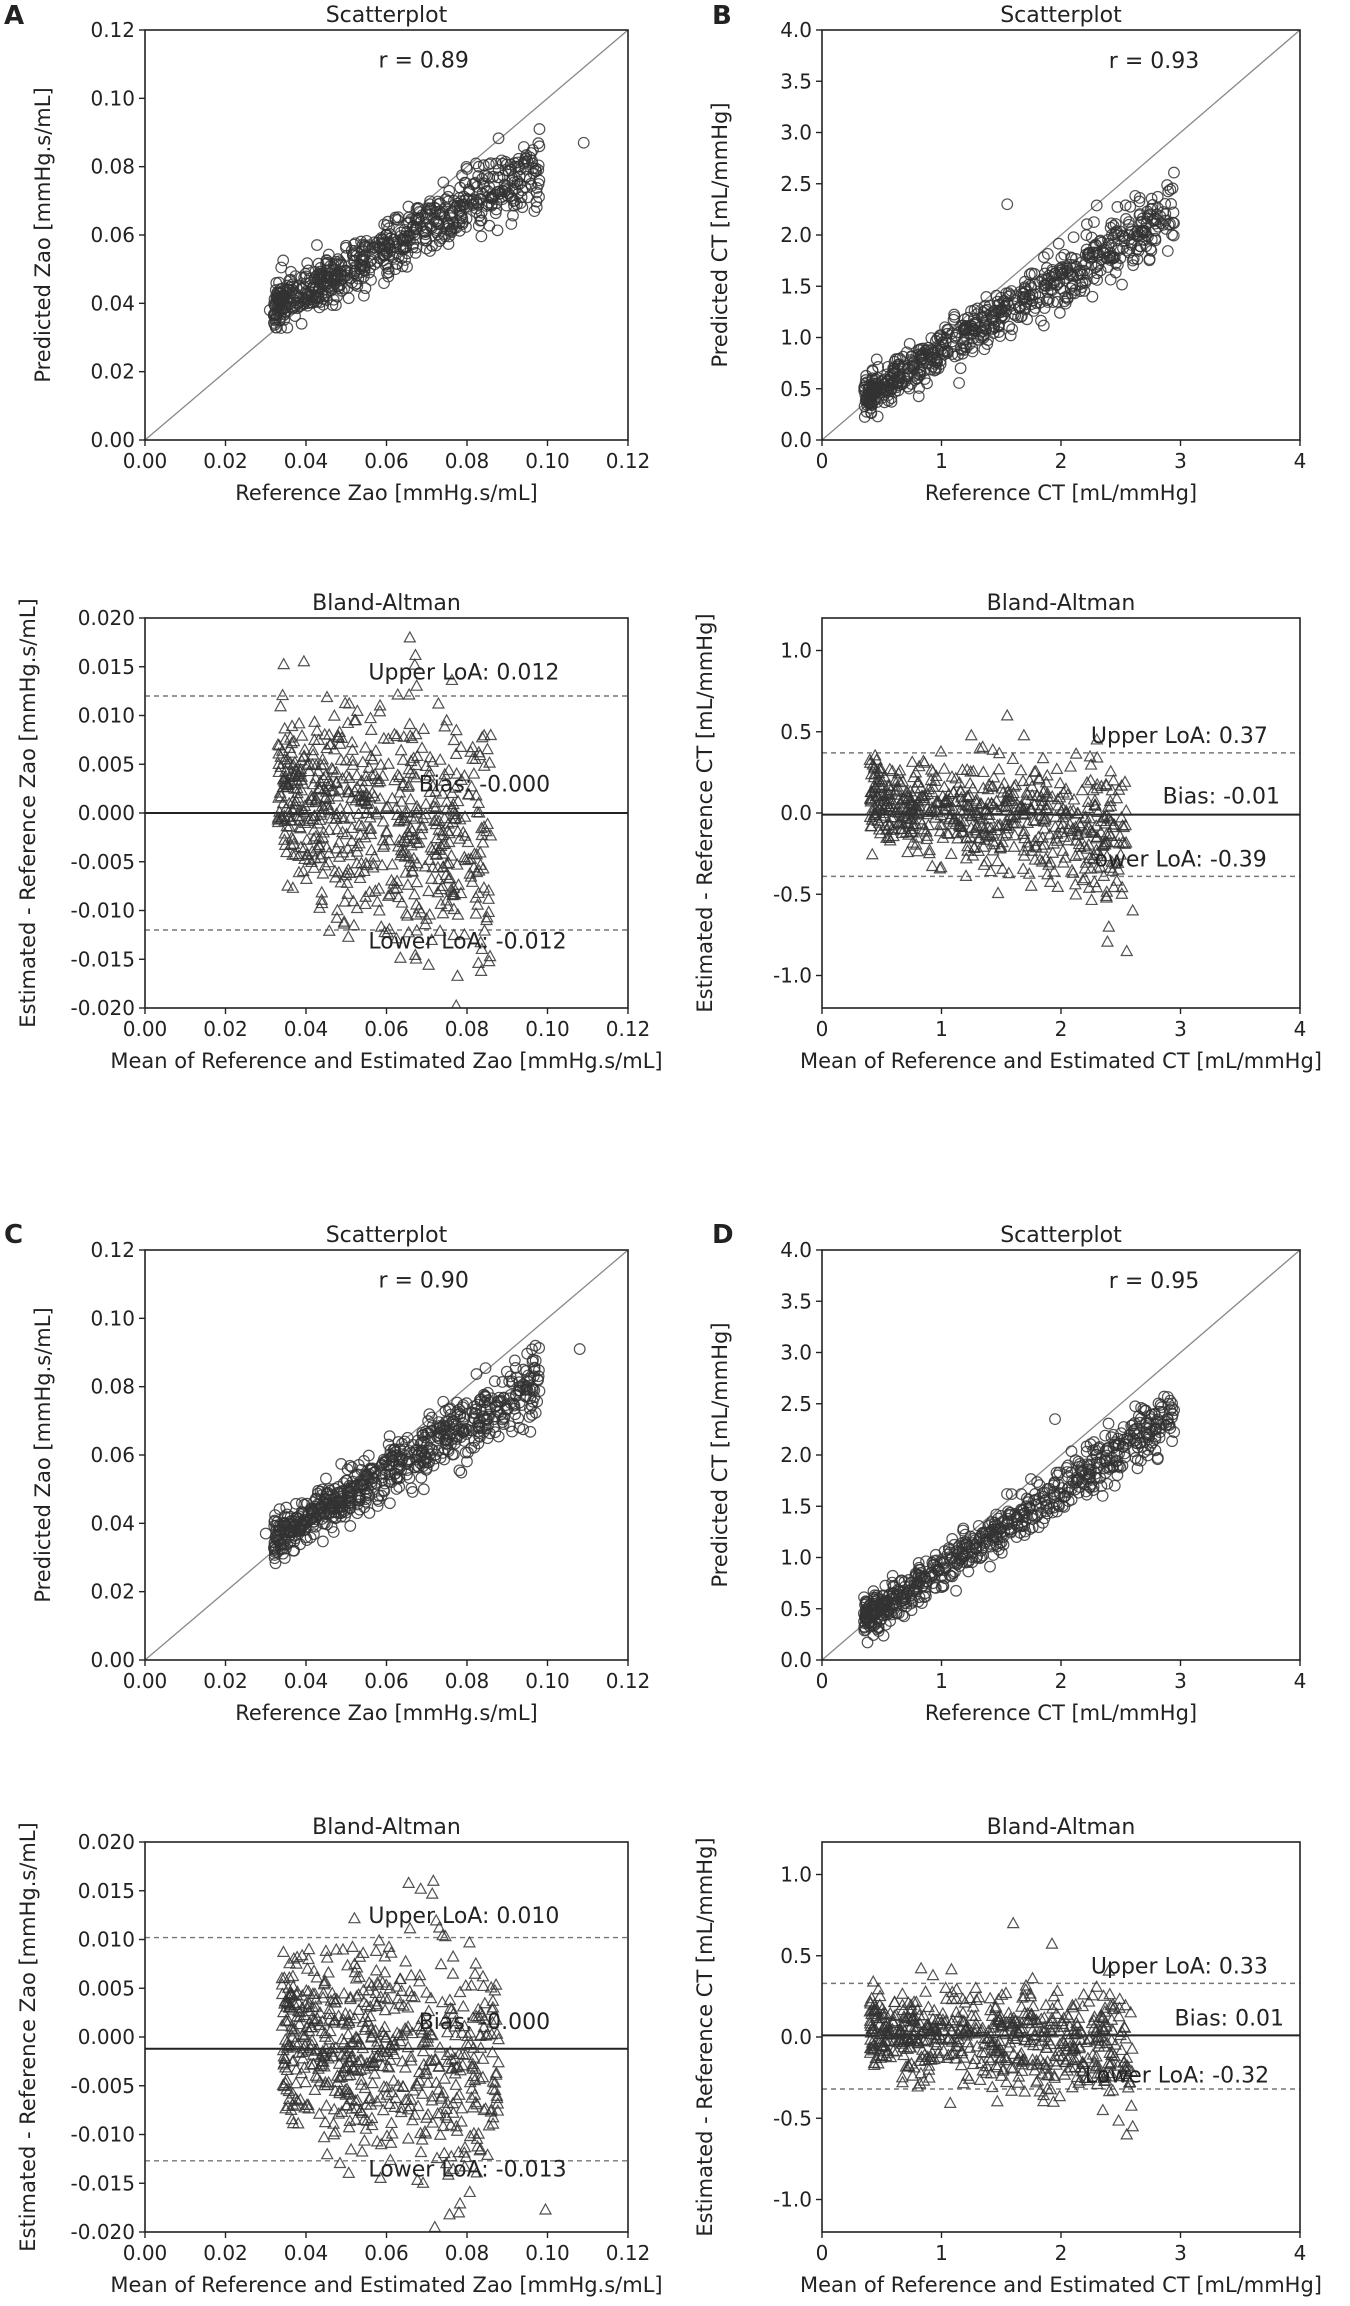  Describe the element at coordinates (112, 440) in the screenshot. I see `y-tick-label: 0.00` at that location.